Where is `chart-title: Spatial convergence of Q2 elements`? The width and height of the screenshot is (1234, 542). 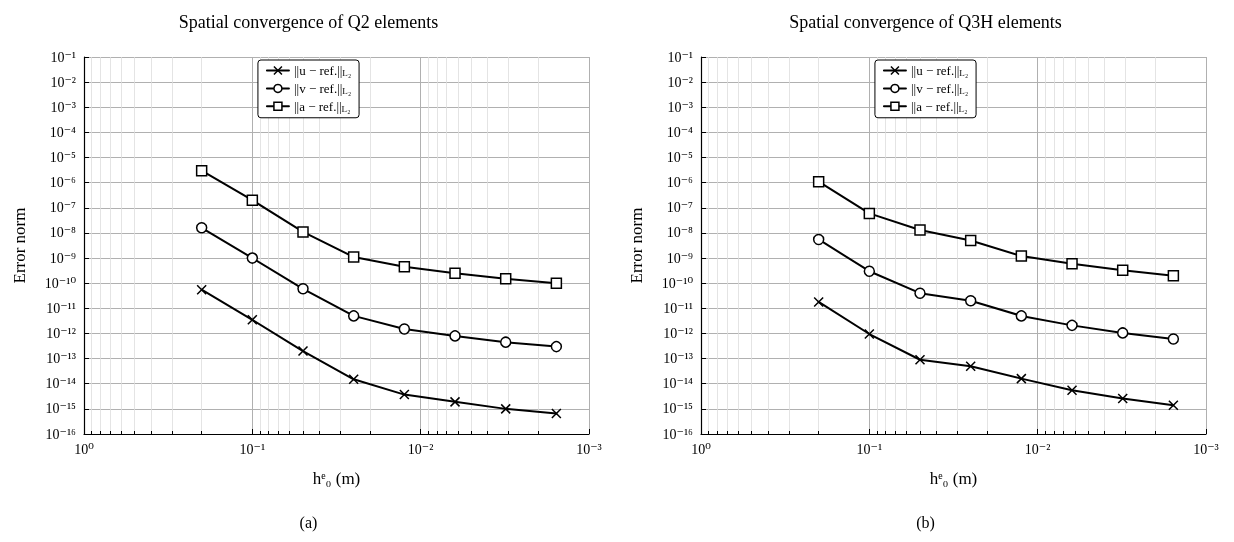
chart-title: Spatial convergence of Q2 elements is located at coordinates (308, 22).